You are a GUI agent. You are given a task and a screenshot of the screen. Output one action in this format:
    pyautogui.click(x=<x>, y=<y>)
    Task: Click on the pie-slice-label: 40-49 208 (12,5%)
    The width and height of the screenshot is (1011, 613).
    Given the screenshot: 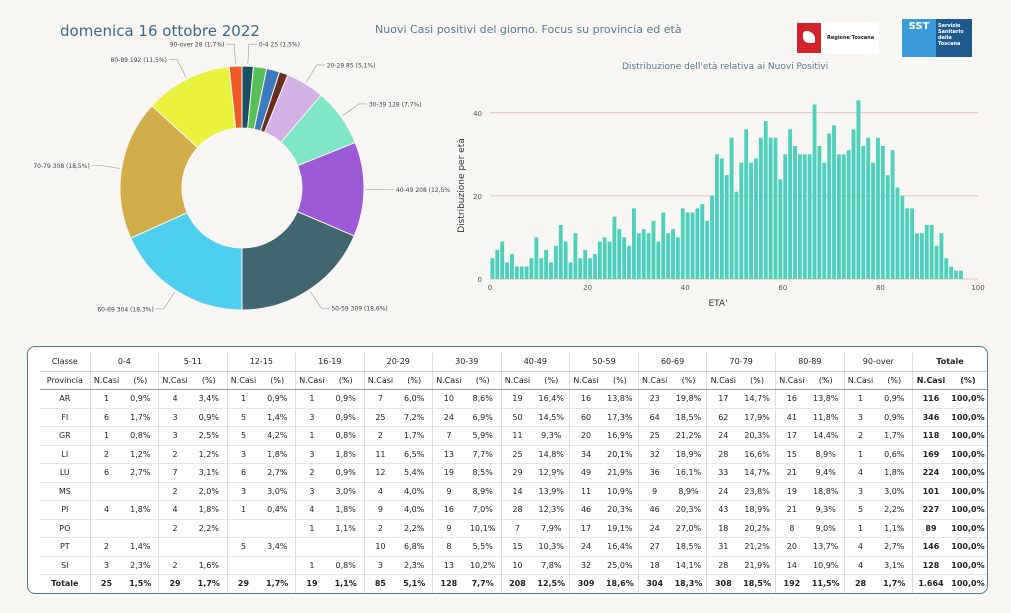 What is the action you would take?
    pyautogui.click(x=423, y=190)
    